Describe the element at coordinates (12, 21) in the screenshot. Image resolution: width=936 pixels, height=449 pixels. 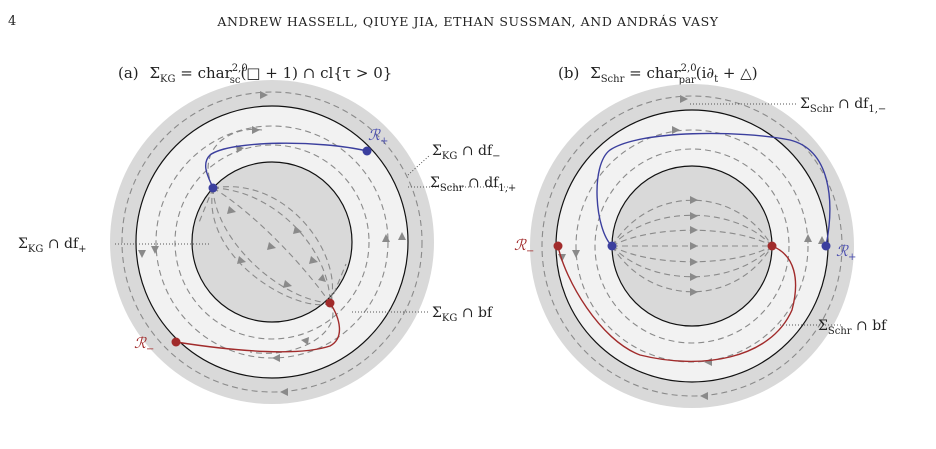
I see `page-number: 4` at that location.